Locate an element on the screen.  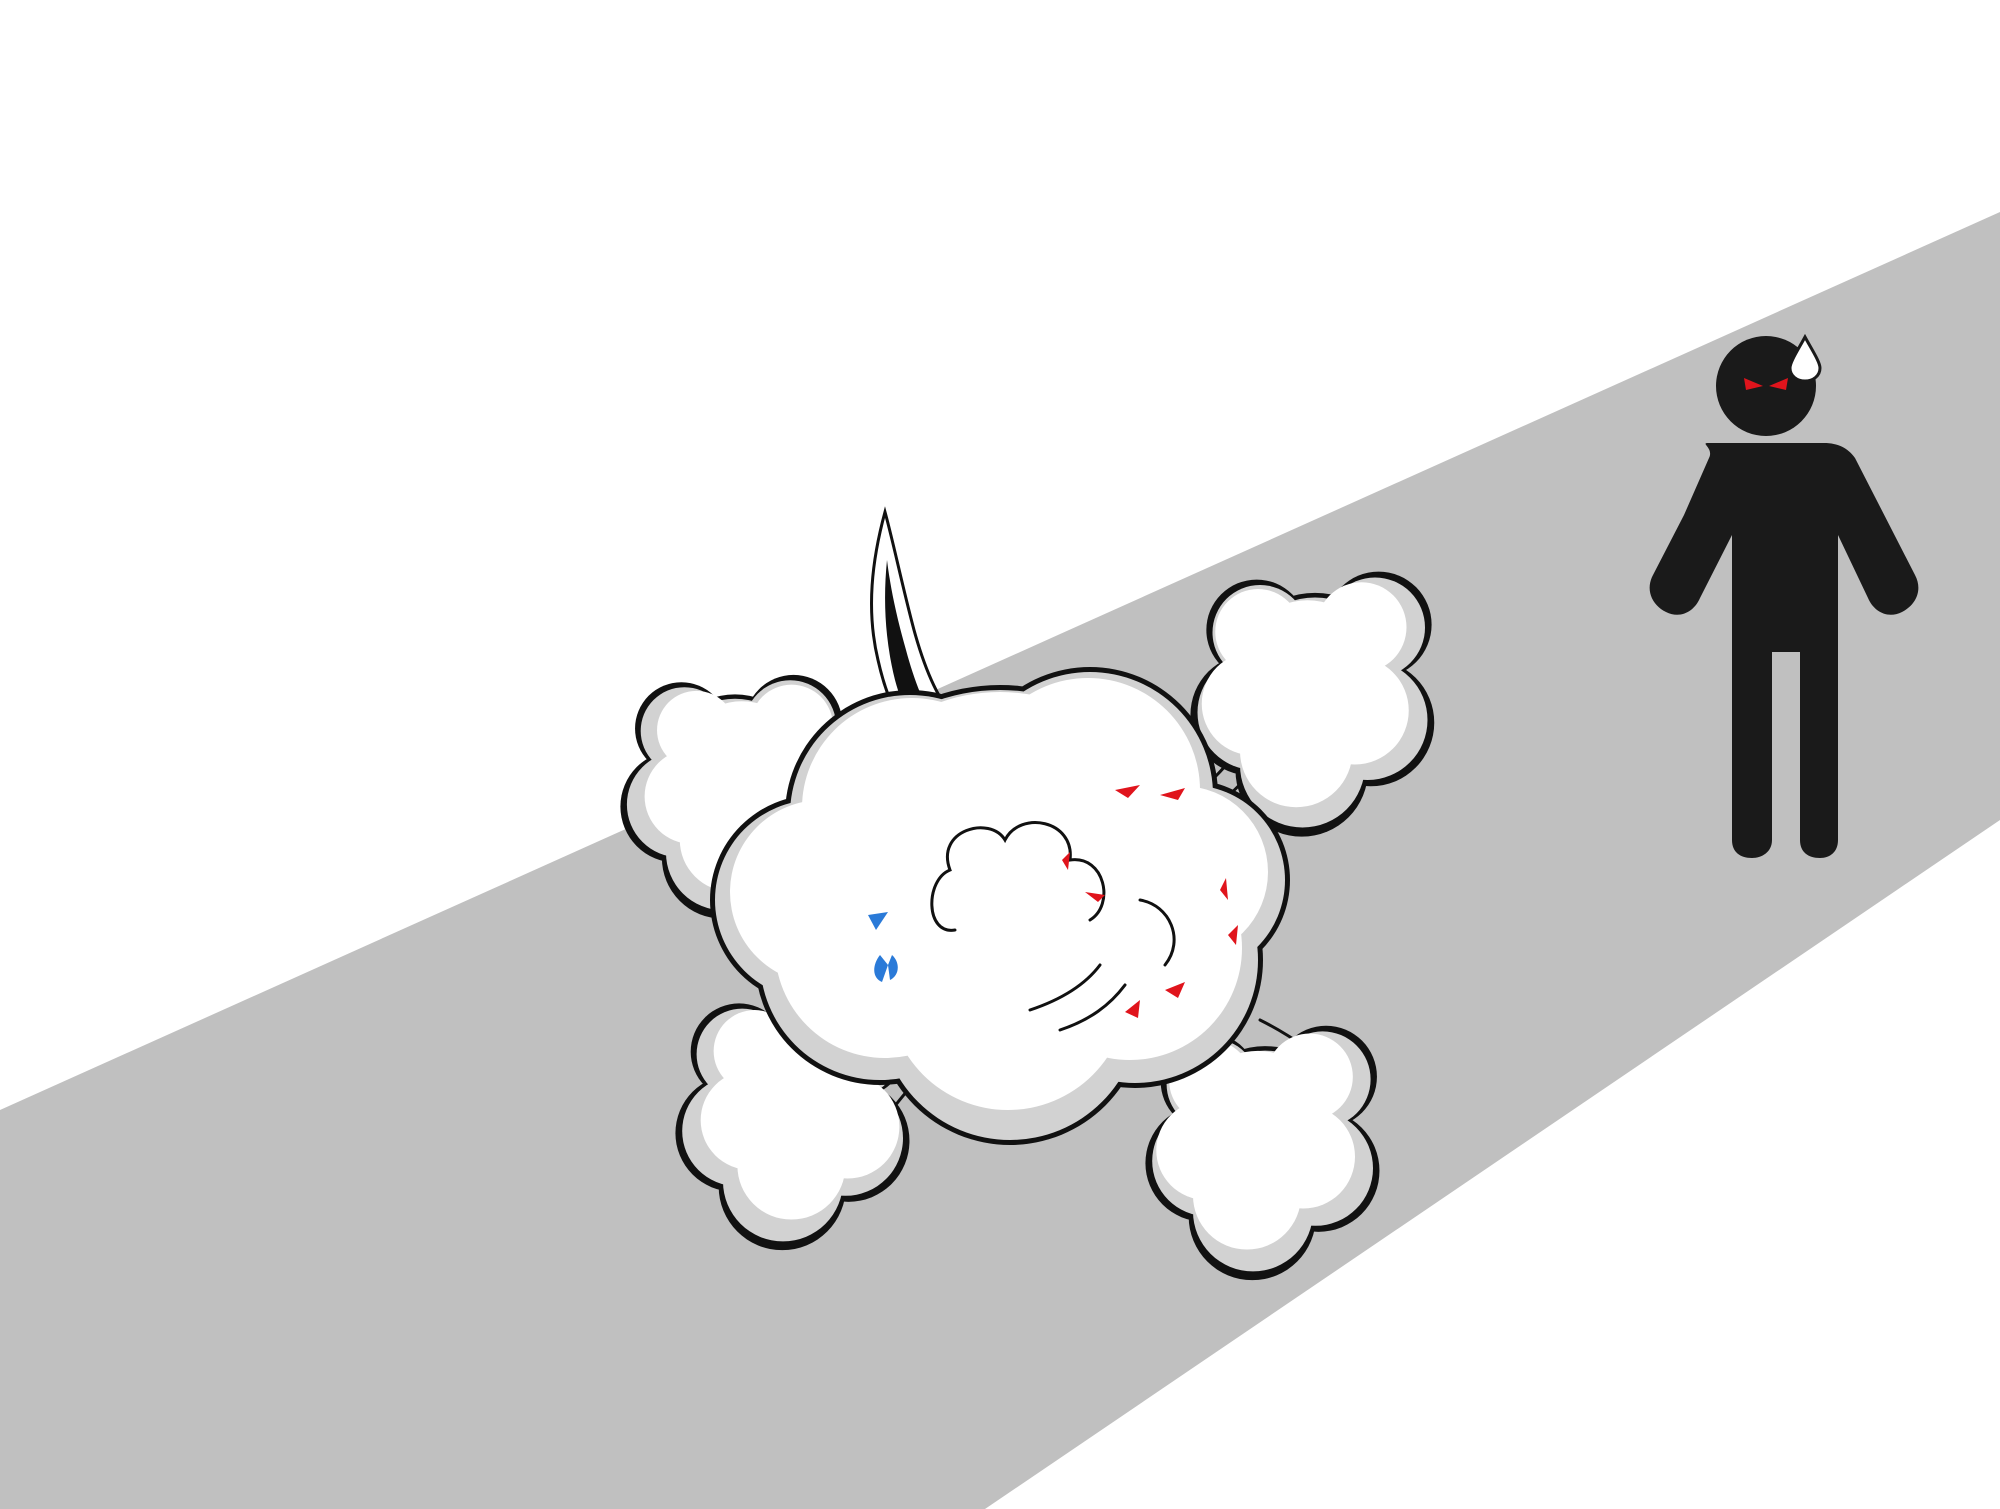
brawl-eyes-left is located at coordinates (883, 947).